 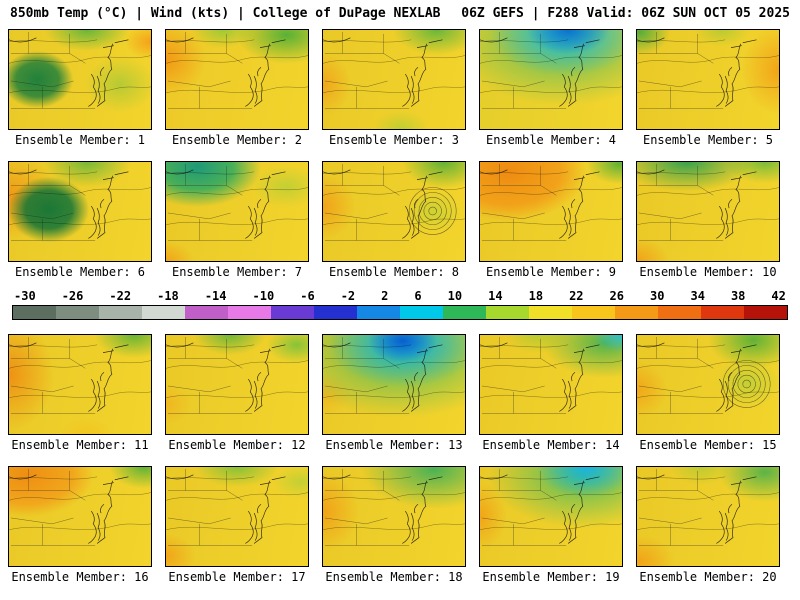 What do you see at coordinates (708, 577) in the screenshot?
I see `ensemble-member-label: Ensemble Member: 20` at bounding box center [708, 577].